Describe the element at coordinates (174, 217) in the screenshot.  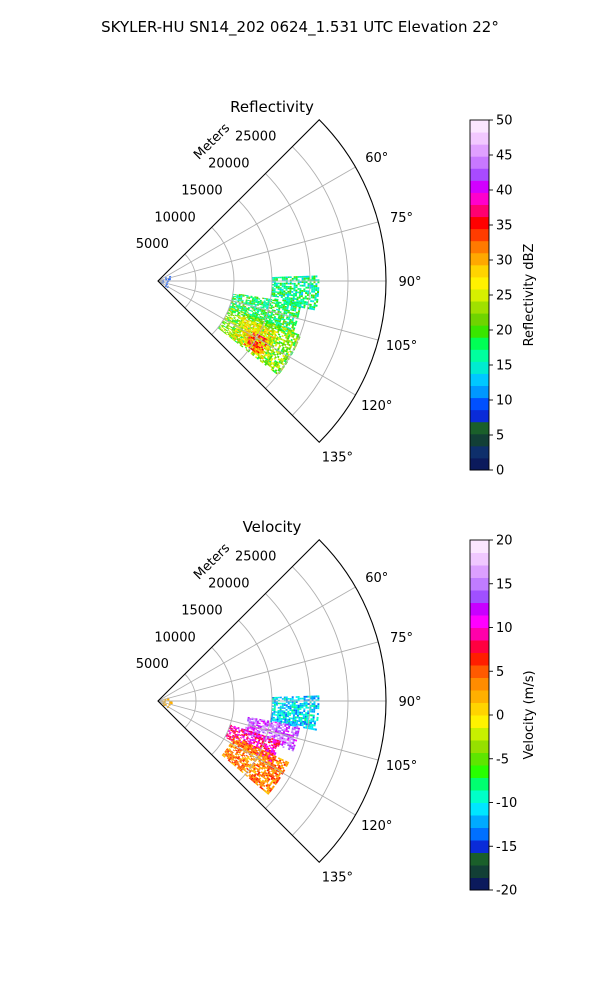
I see `range-tick-label: 10000` at that location.